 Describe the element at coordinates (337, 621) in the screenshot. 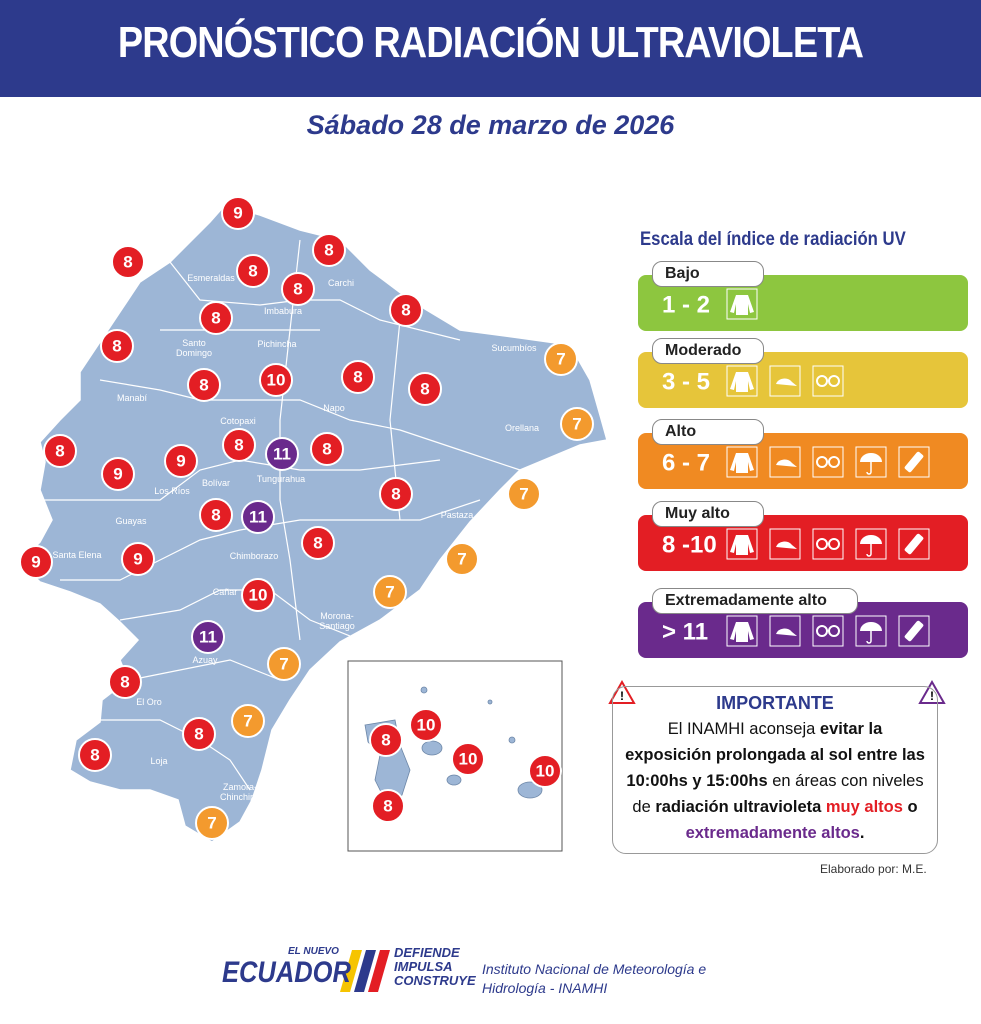

I see `province-label: Morona-Santiago` at that location.